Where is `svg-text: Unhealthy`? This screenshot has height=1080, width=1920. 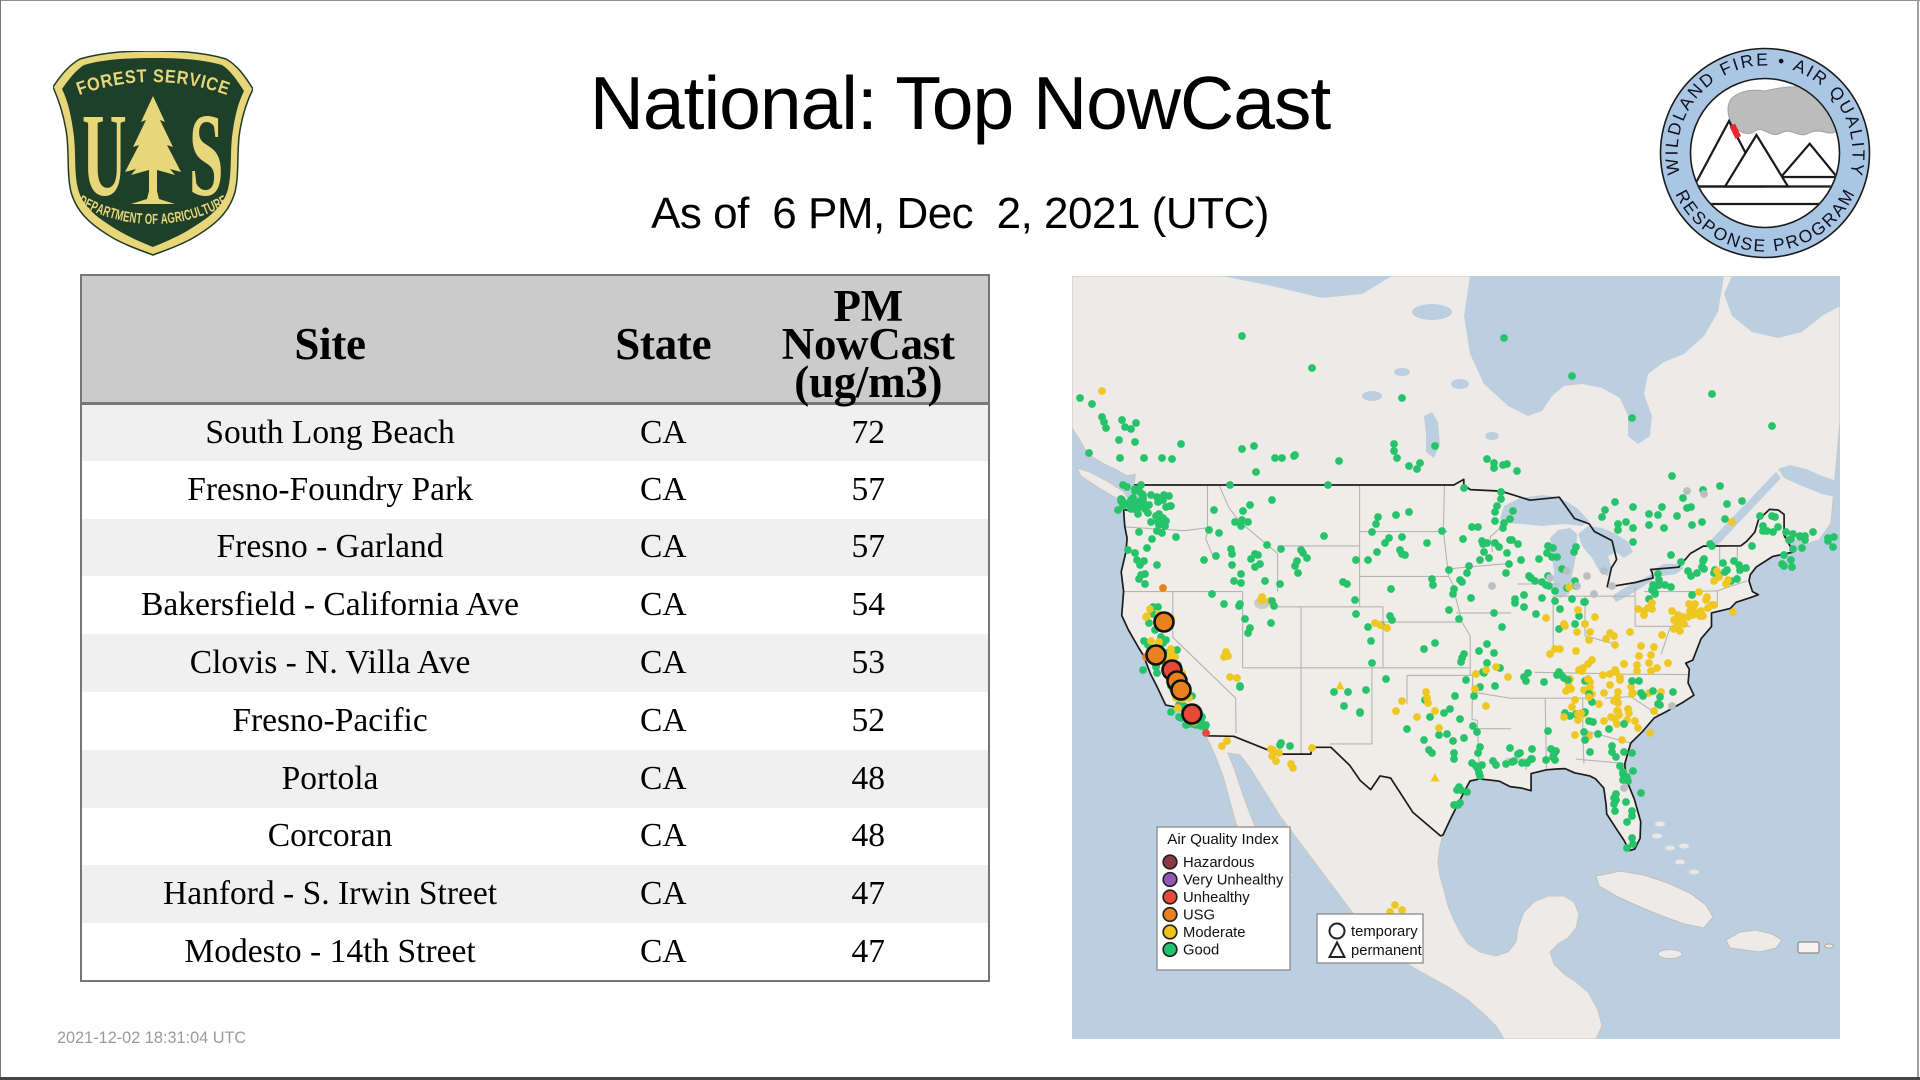
svg-text: Unhealthy is located at coordinates (1216, 898).